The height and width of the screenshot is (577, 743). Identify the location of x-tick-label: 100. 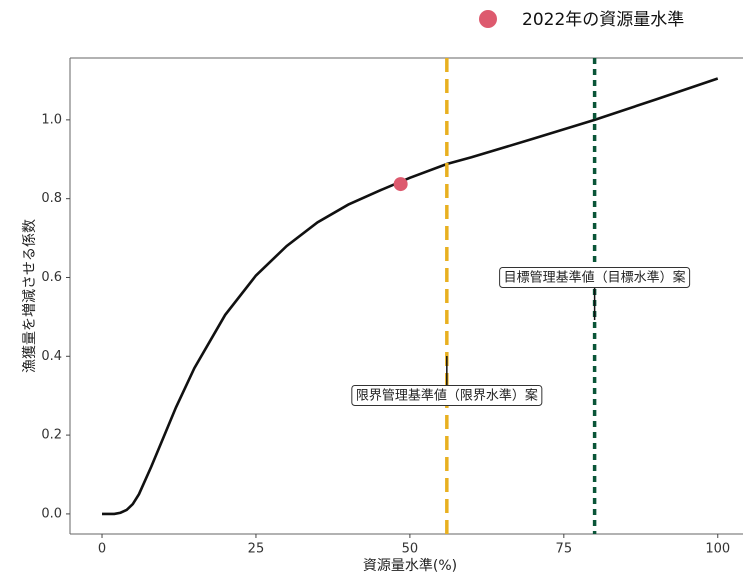
(717, 549).